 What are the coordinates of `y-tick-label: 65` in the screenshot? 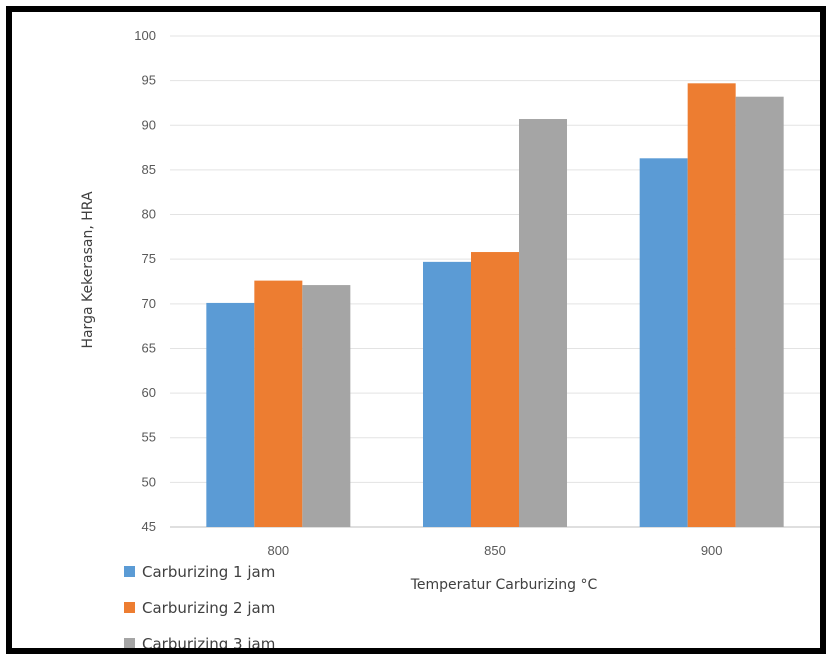 It's located at (149, 347).